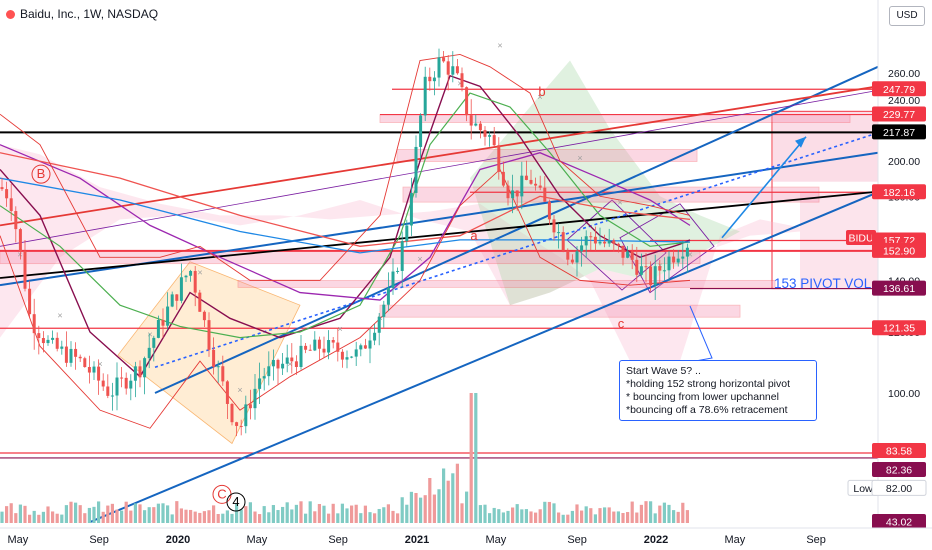 Image resolution: width=932 pixels, height=550 pixels. What do you see at coordinates (495, 540) in the screenshot?
I see `svg-text: May` at bounding box center [495, 540].